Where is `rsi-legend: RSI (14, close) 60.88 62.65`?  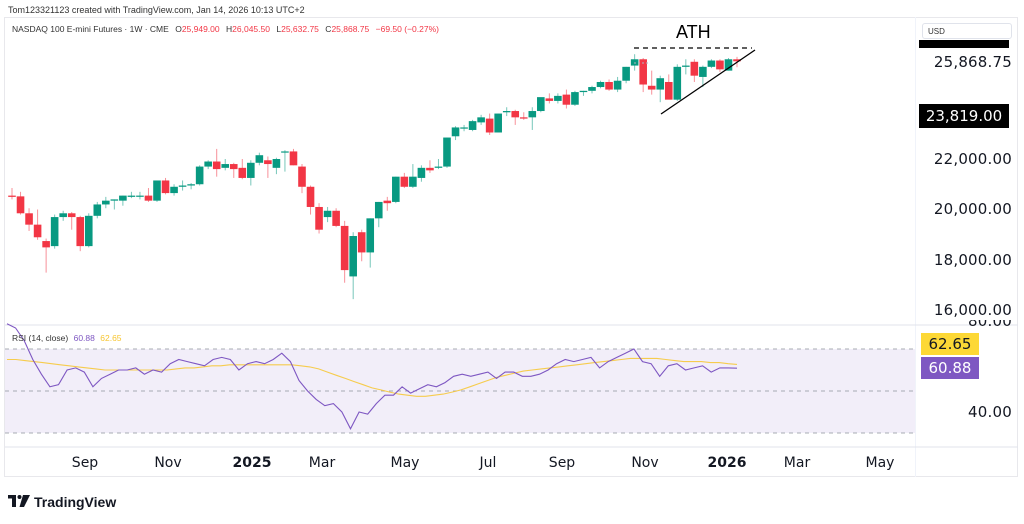
rsi-legend: RSI (14, close) 60.88 62.65 is located at coordinates (67, 338).